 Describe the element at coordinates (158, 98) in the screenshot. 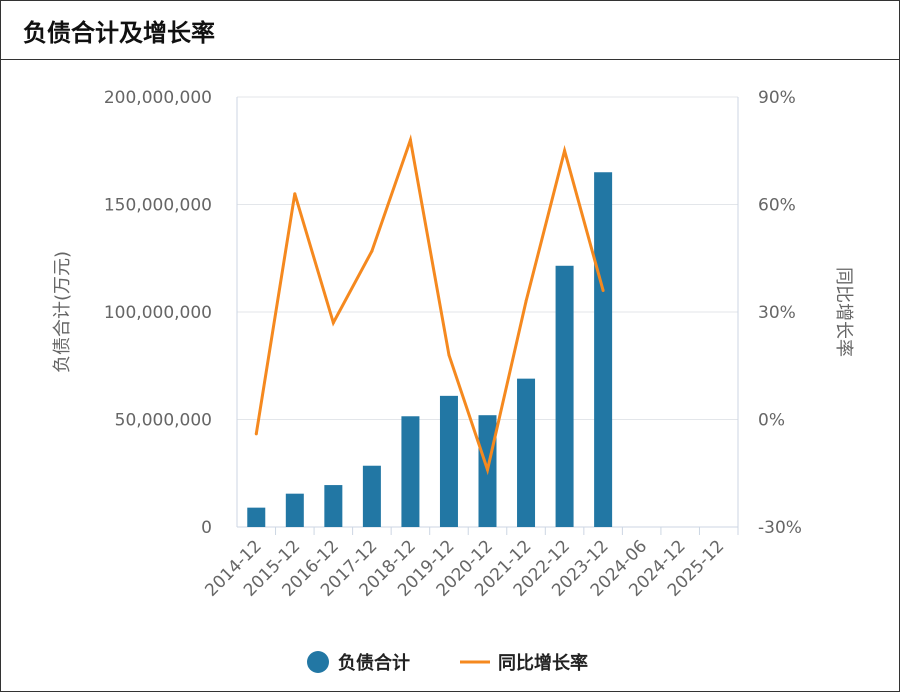

I see `y-tick-label: 200,000,000` at that location.